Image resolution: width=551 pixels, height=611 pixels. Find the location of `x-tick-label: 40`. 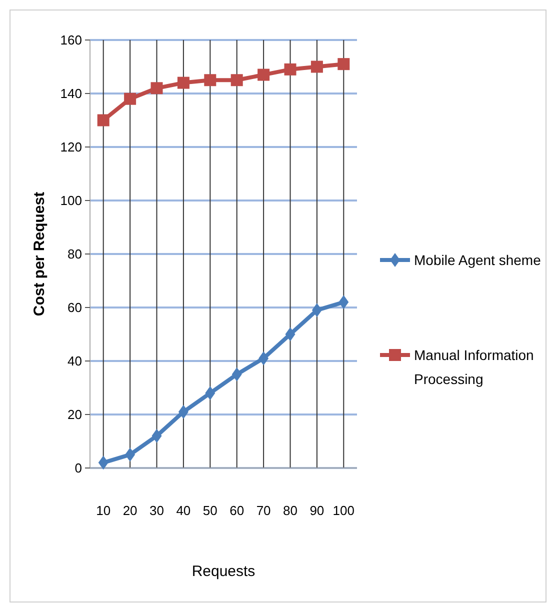

x-tick-label: 40 is located at coordinates (183, 510).